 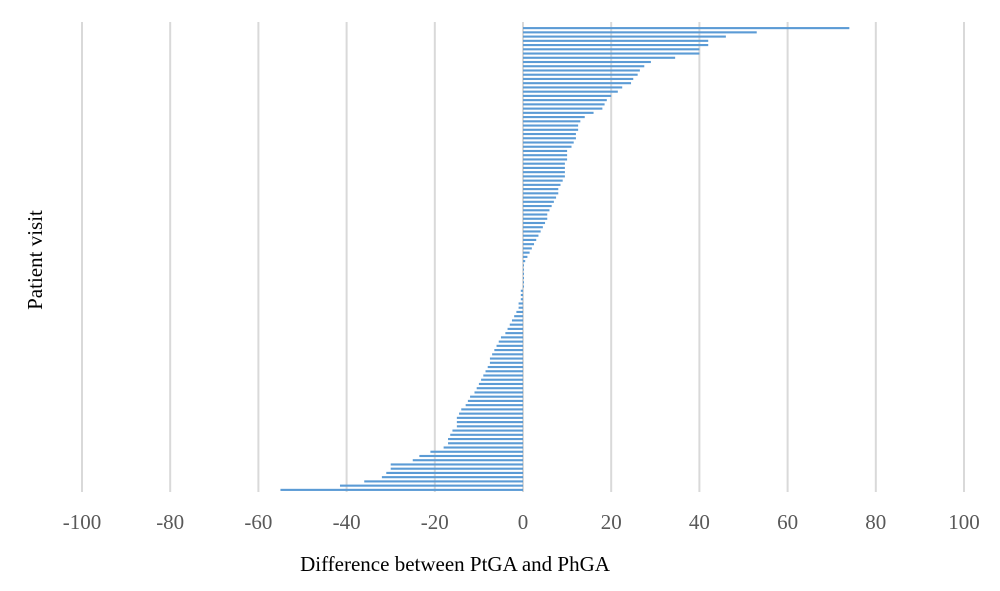 I want to click on x-tick-label: -100, so click(x=82, y=522).